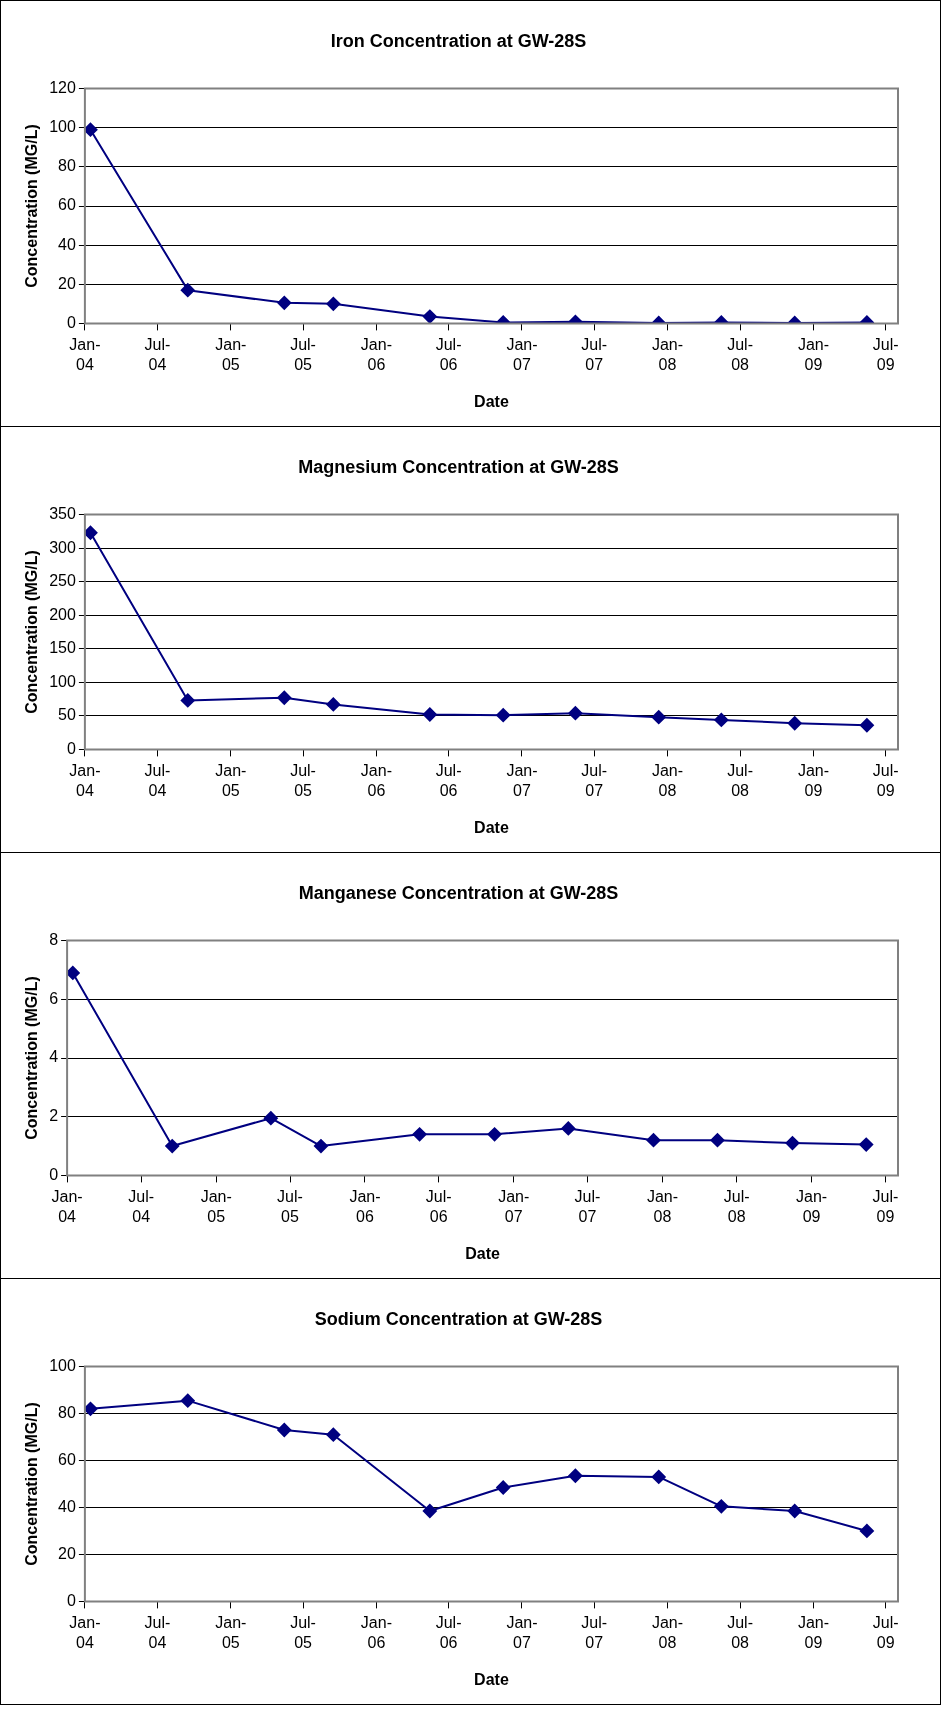  What do you see at coordinates (62, 581) in the screenshot?
I see `y-tick-label: 250` at bounding box center [62, 581].